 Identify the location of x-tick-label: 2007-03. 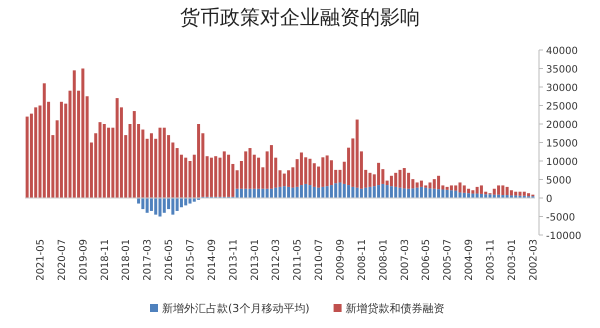
(405, 260).